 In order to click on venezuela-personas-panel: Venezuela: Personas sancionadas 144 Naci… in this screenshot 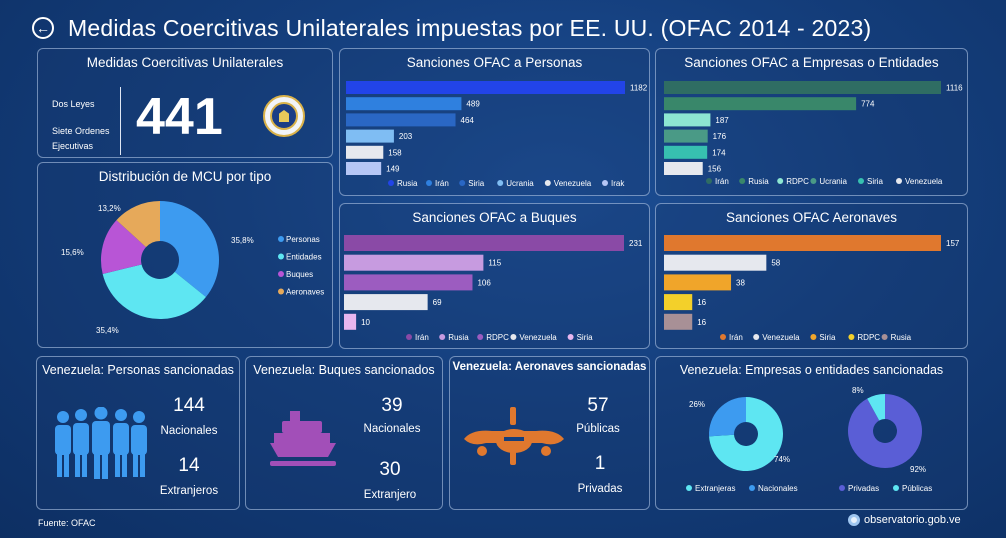, I will do `click(138, 433)`.